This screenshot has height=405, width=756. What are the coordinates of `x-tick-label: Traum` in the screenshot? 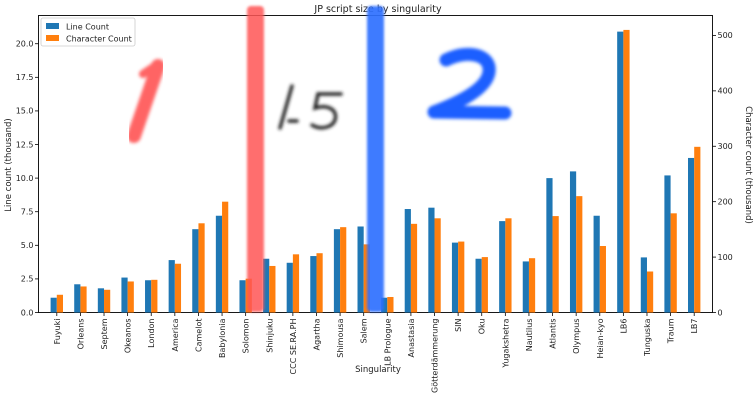 It's located at (671, 331).